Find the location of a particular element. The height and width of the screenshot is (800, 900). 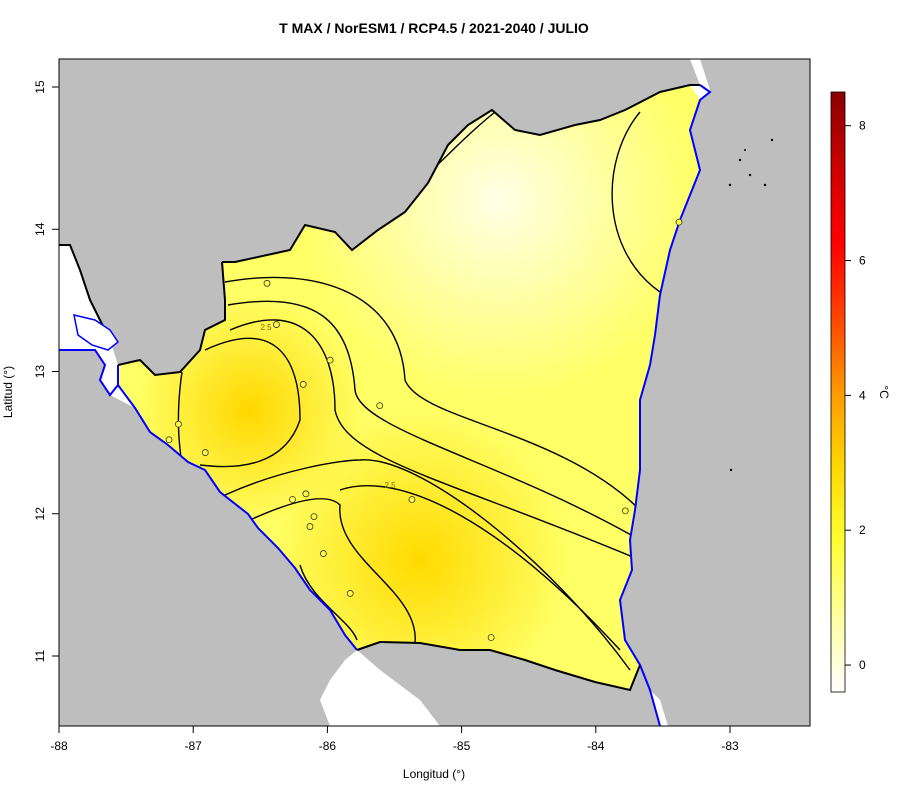

colorbar-tick-label: 0 is located at coordinates (862, 665).